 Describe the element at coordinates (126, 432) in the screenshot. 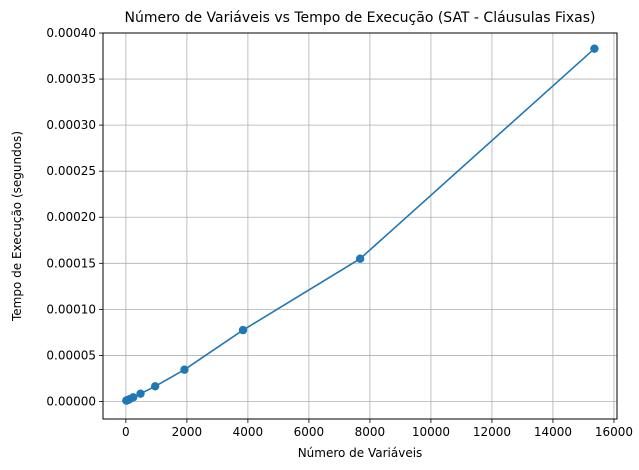

I see `x-tick-label: 0` at that location.